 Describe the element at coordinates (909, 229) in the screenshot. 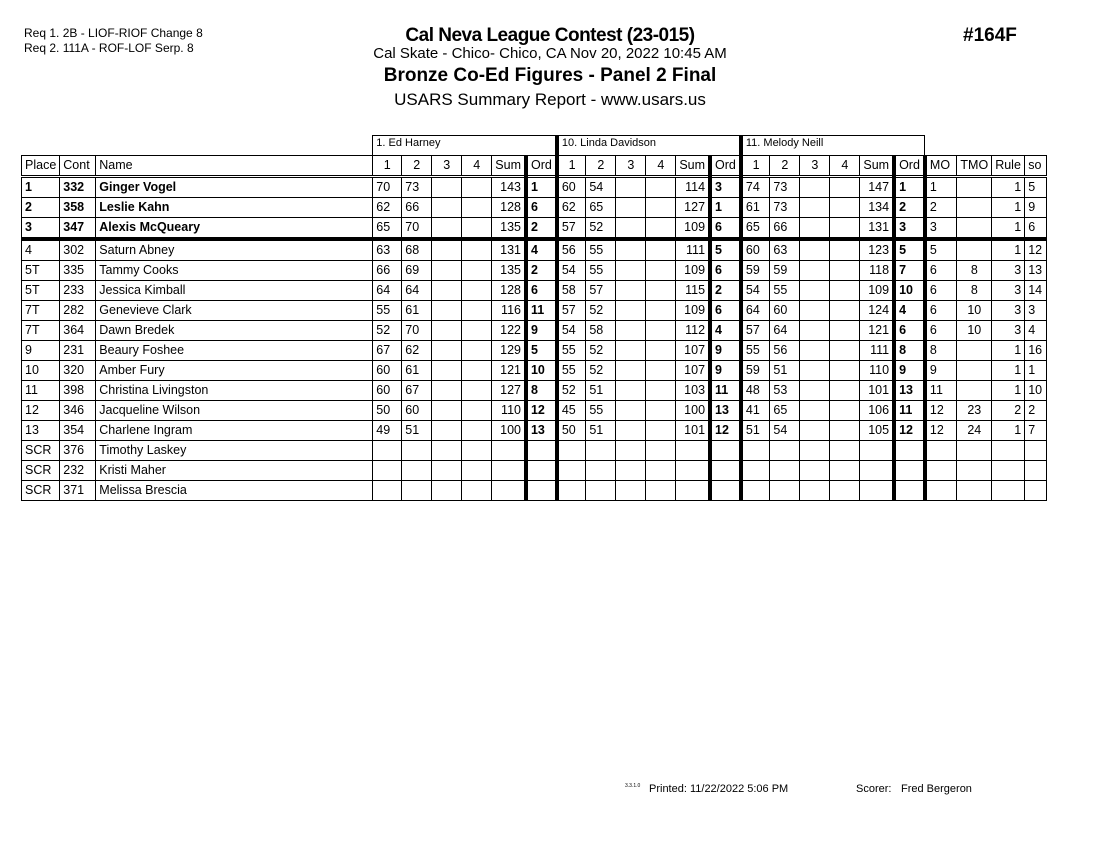

I see `ord-cell: 3` at that location.